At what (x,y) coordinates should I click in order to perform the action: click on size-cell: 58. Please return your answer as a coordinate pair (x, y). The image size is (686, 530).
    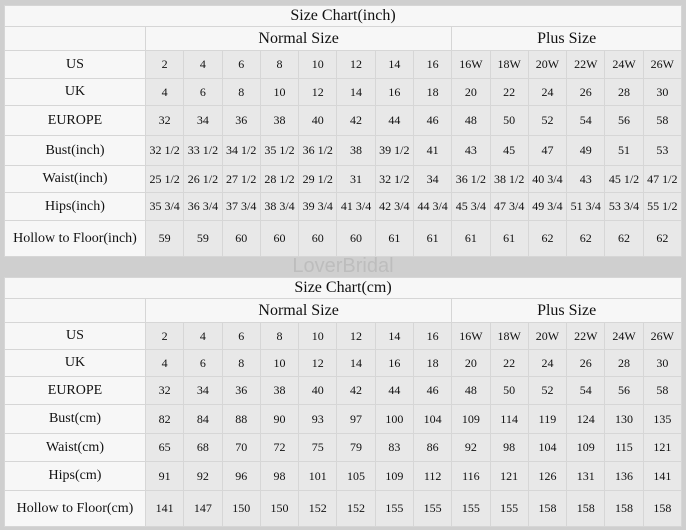
    Looking at the image, I should click on (662, 390).